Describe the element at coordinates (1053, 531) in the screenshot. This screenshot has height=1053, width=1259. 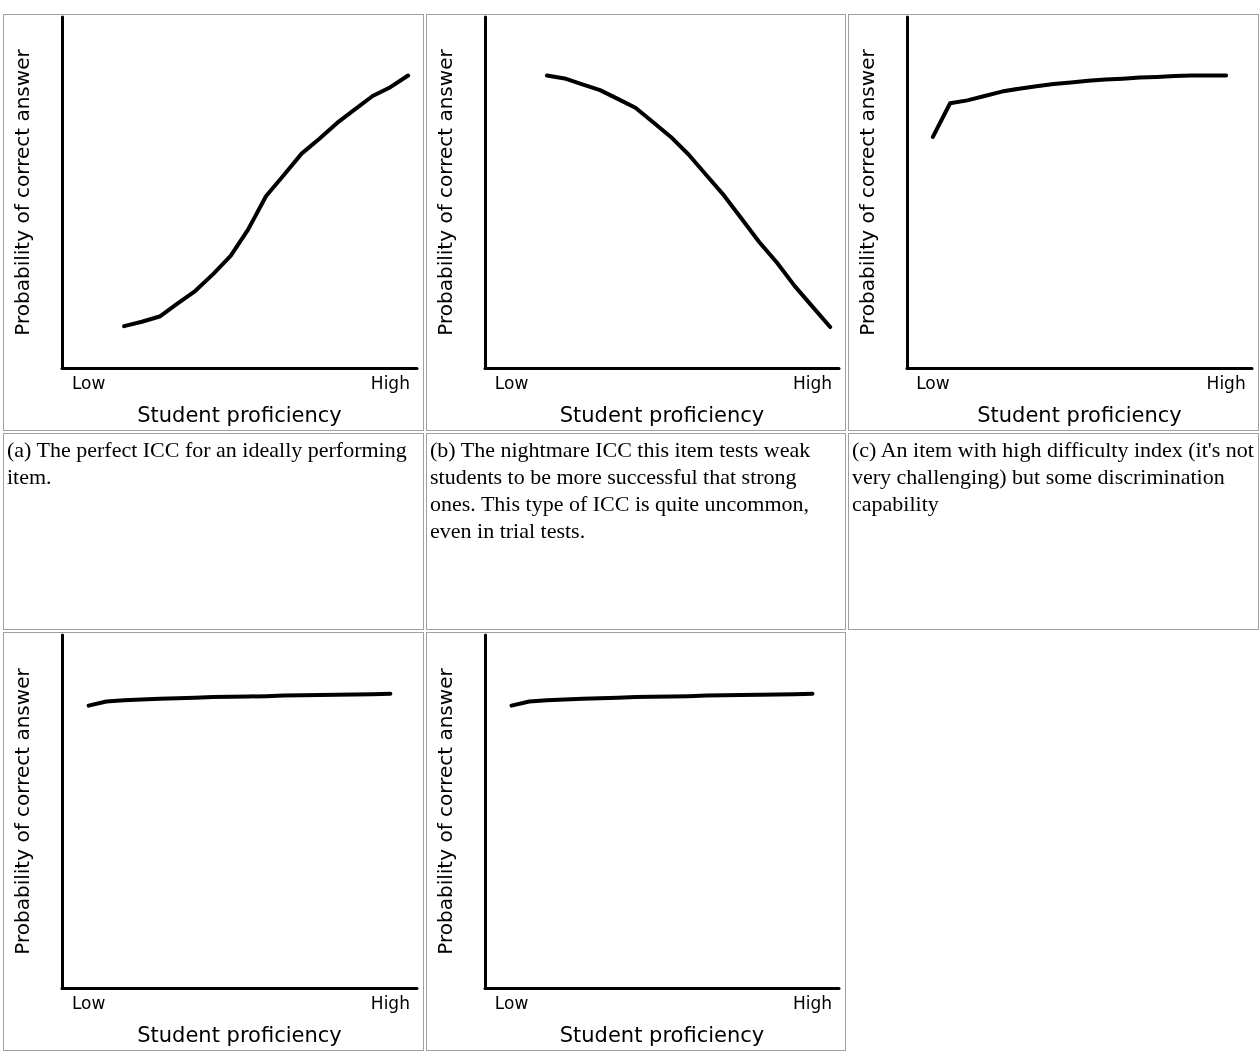
I see `text: (c) An item with high difficulty index (it's not very challenging) but some discrimination capability` at that location.